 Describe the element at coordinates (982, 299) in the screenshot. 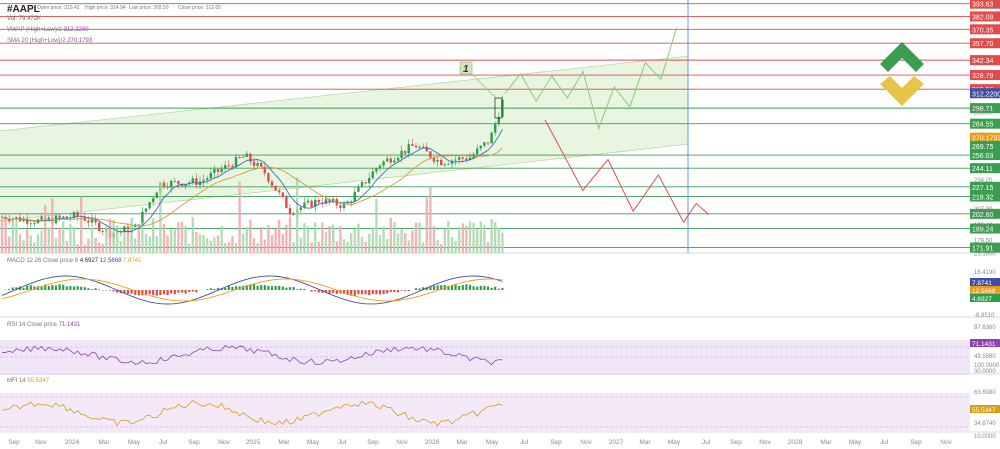

I see `macd-value-tag-label-2: 4.6927` at that location.